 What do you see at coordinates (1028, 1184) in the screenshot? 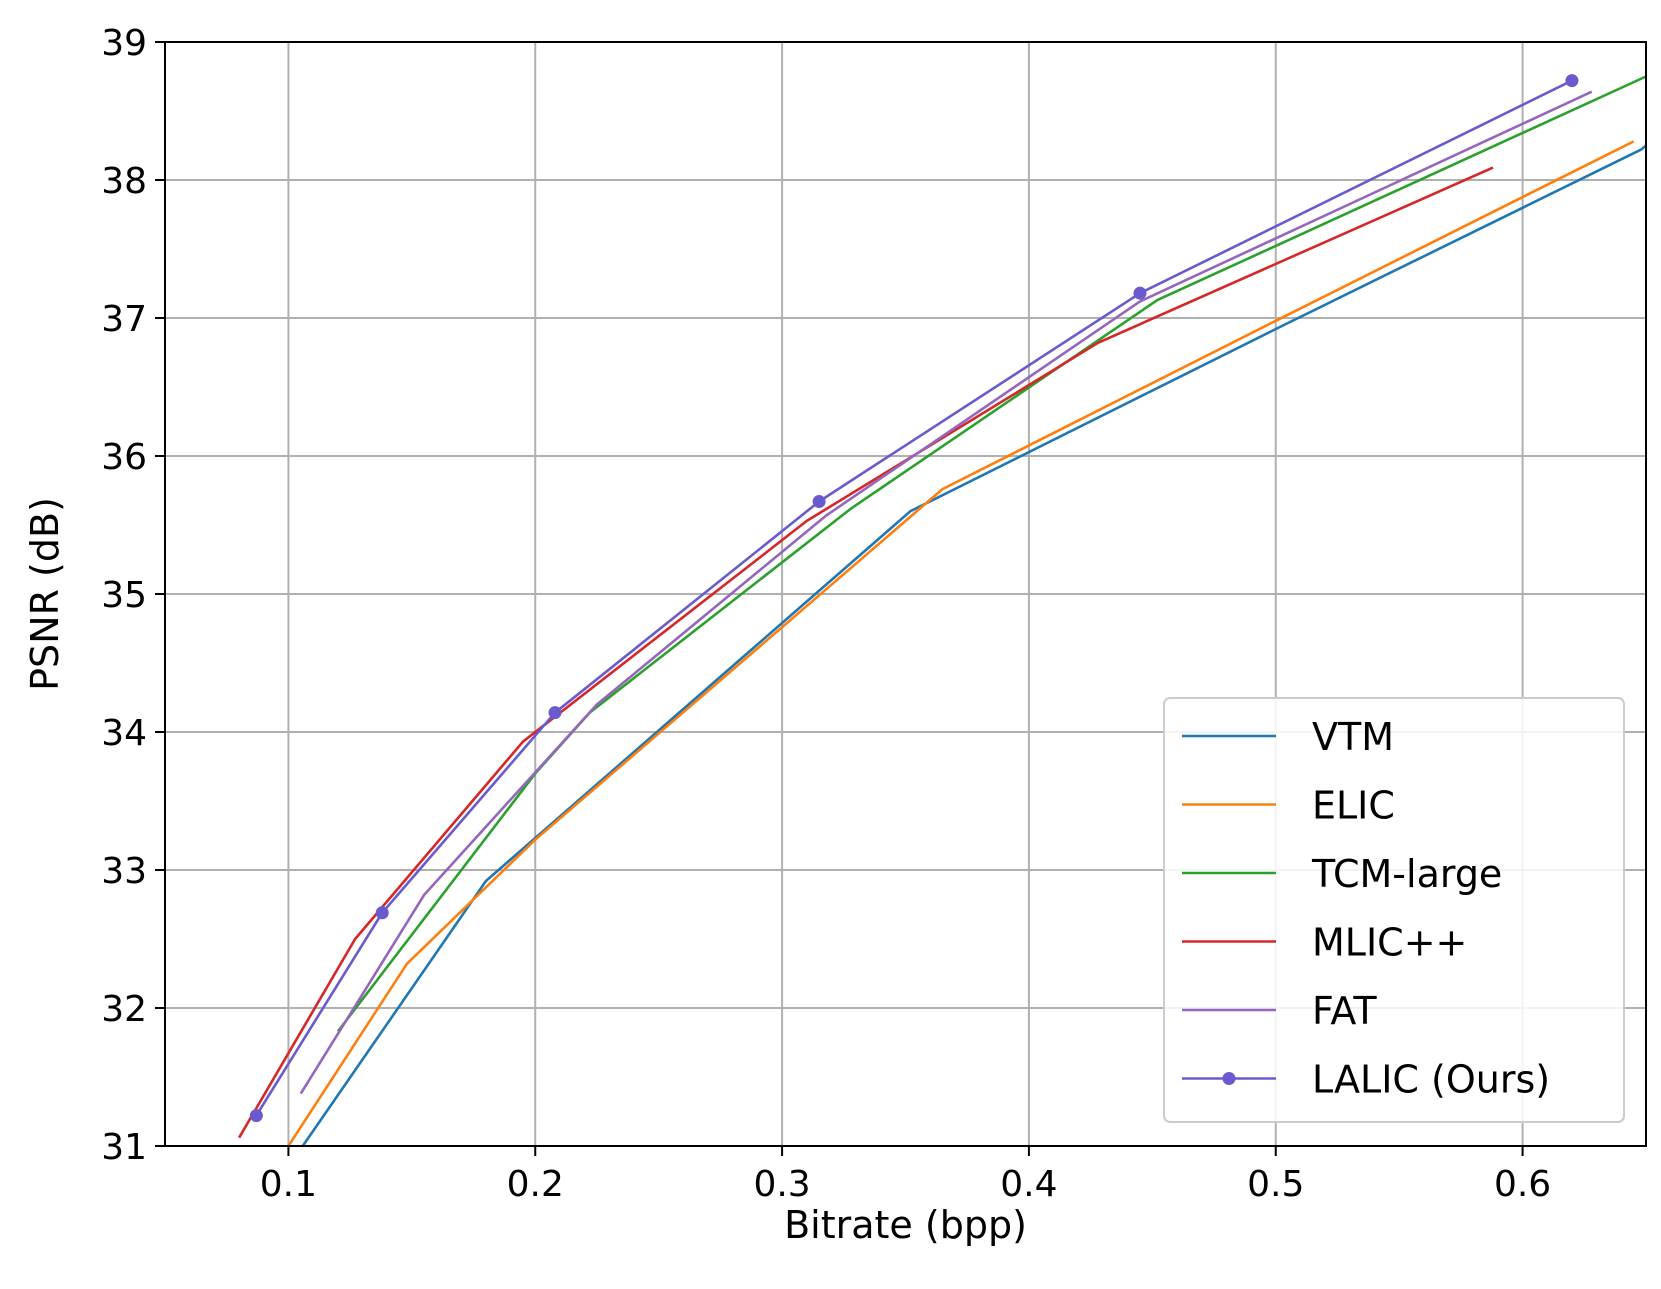
I see `x-tick-label: 0.4` at bounding box center [1028, 1184].